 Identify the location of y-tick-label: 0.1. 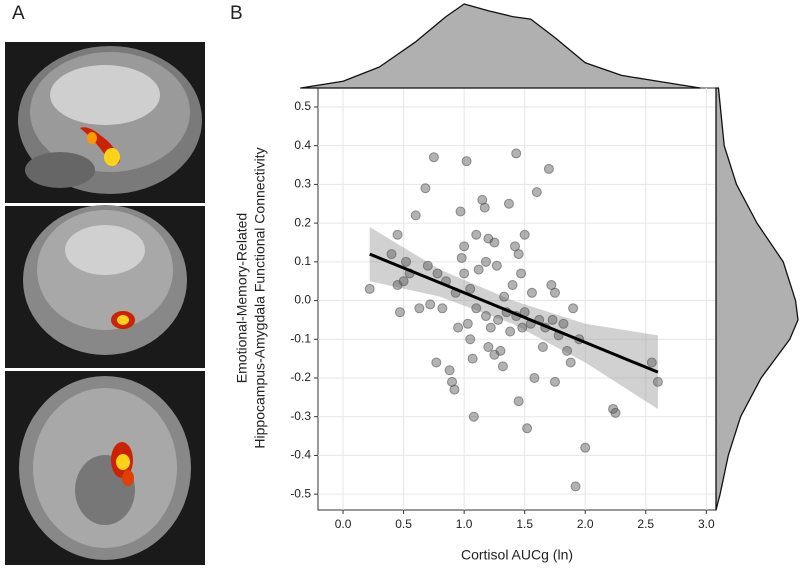
(302, 261).